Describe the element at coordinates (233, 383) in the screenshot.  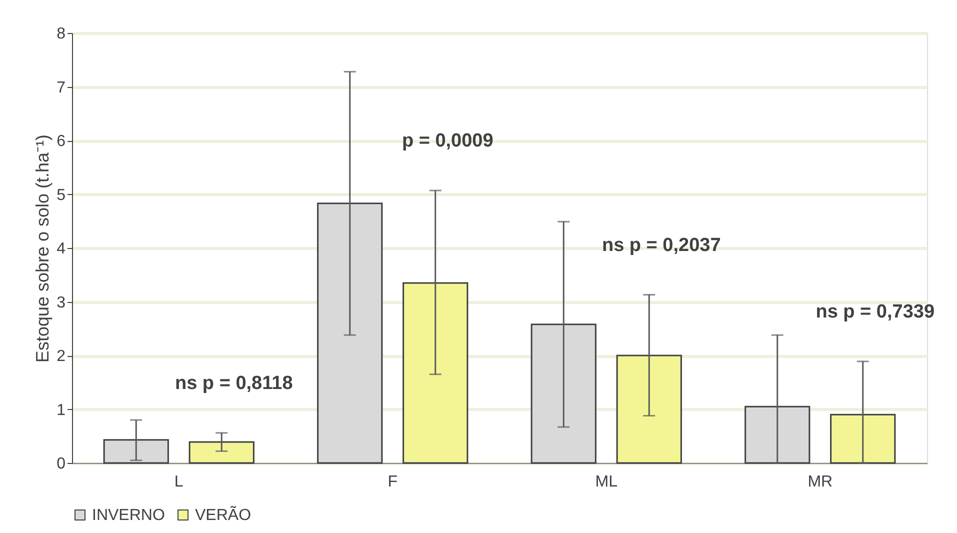
I see `annotation: ns p = 0,8118` at that location.